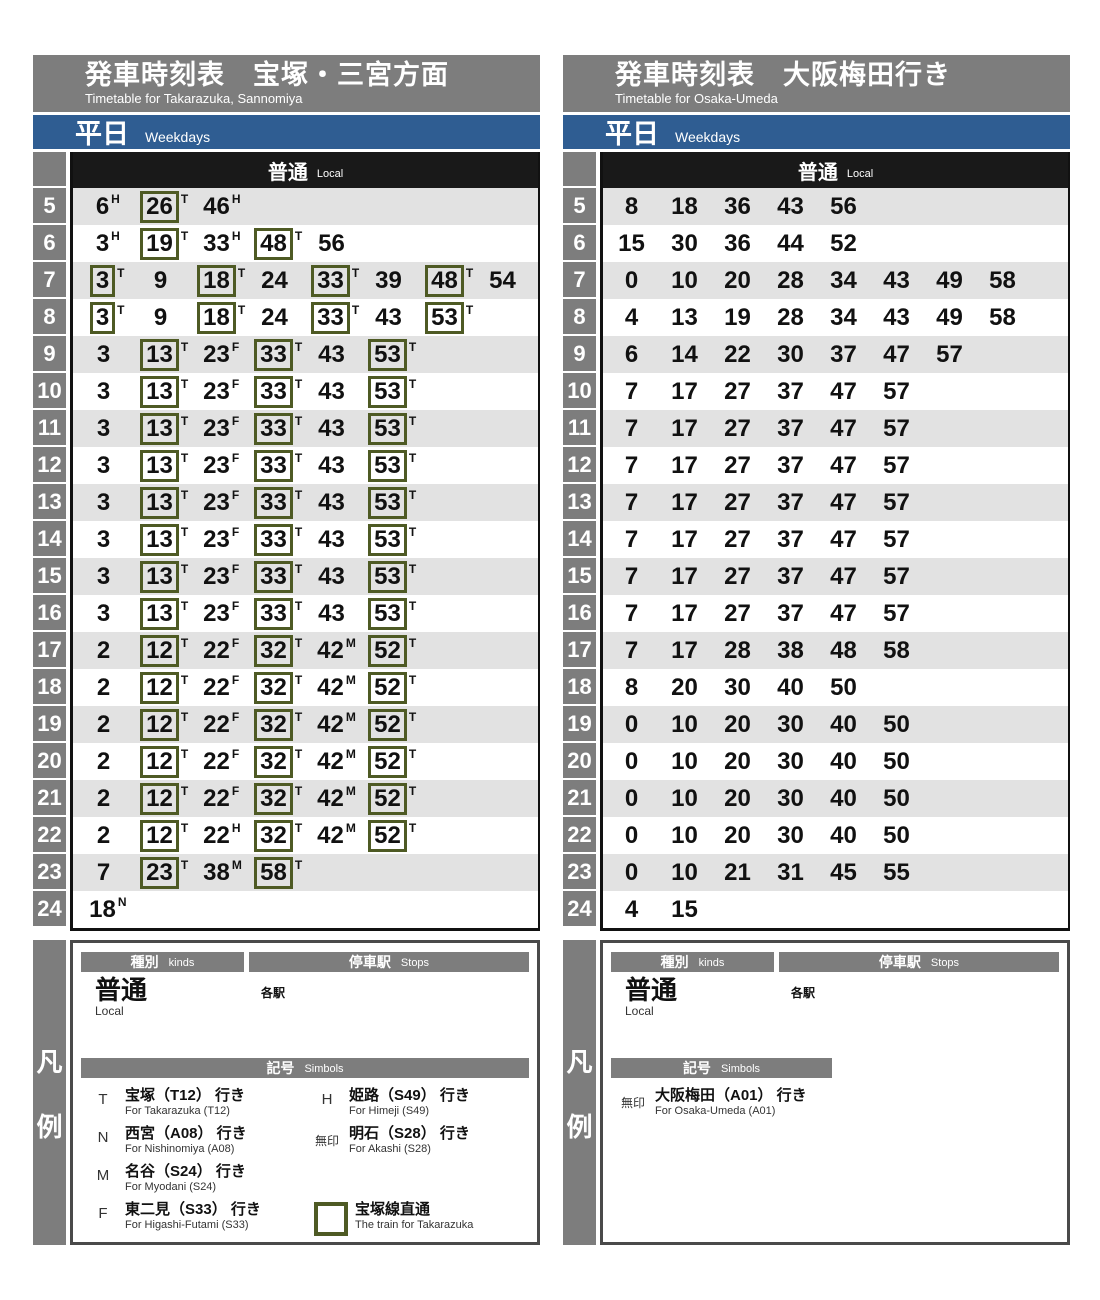 This screenshot has width=1100, height=1300. What do you see at coordinates (843, 206) in the screenshot?
I see `minute-value: 56` at bounding box center [843, 206].